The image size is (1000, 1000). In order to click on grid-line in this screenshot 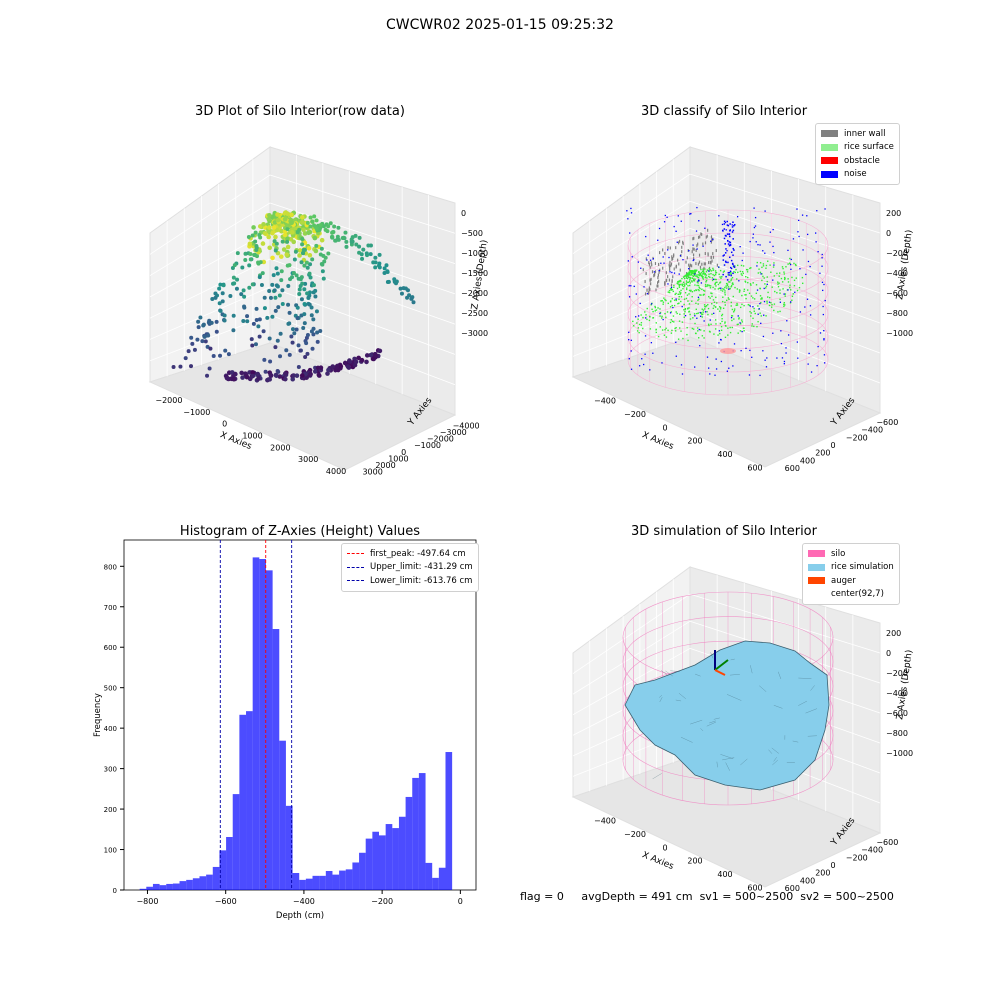, I will do `click(785, 318)`.